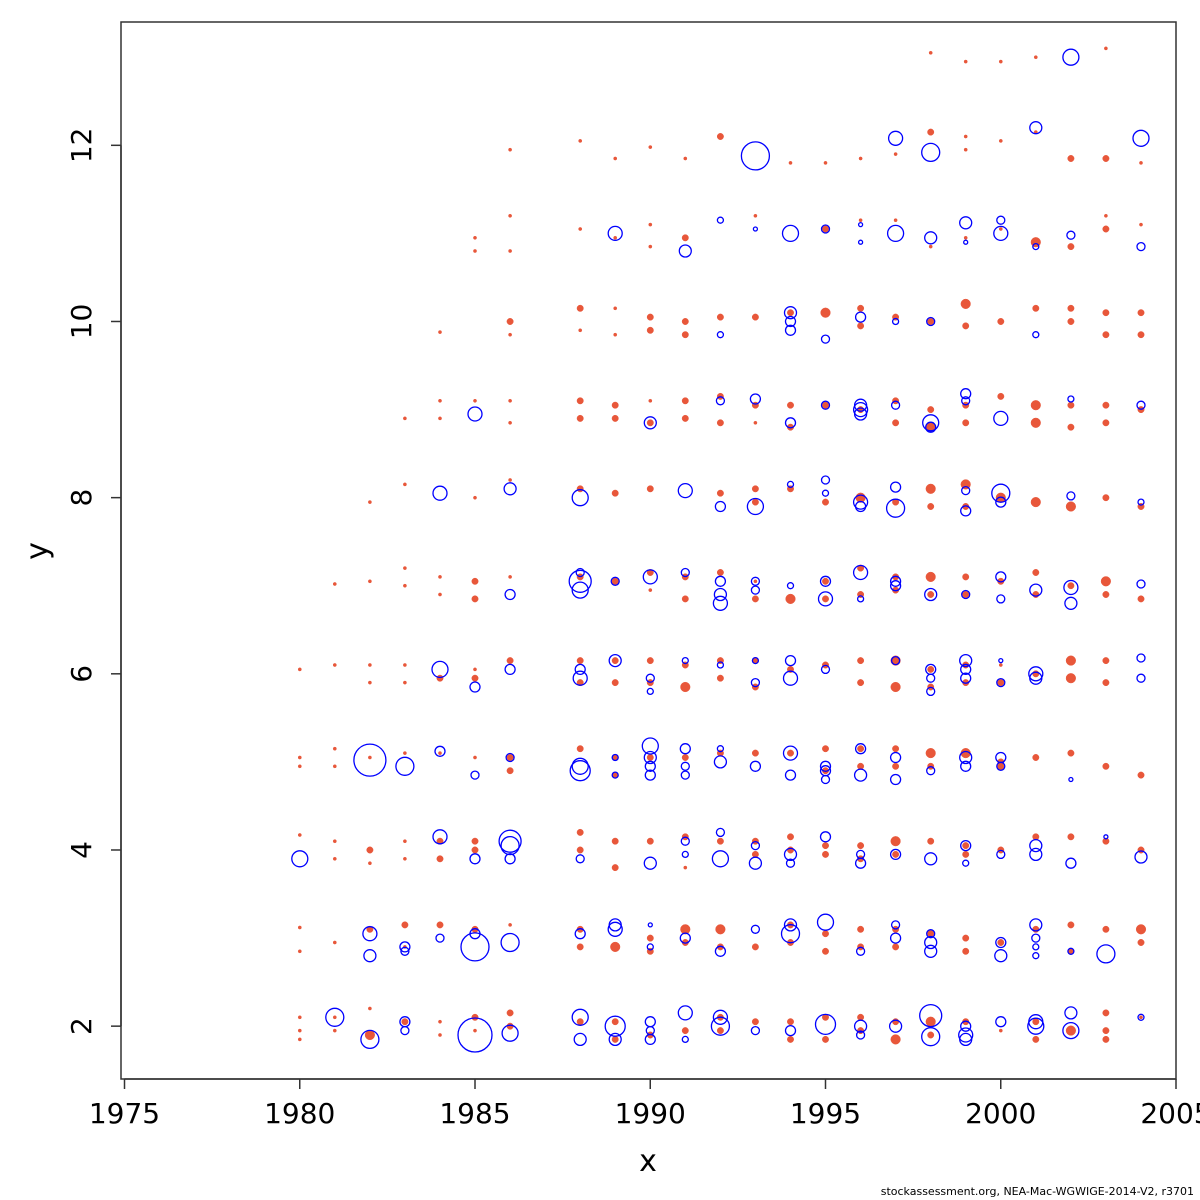 Image resolution: width=1200 pixels, height=1200 pixels. Describe the element at coordinates (124, 1113) in the screenshot. I see `x-tick-label: 1975` at that location.